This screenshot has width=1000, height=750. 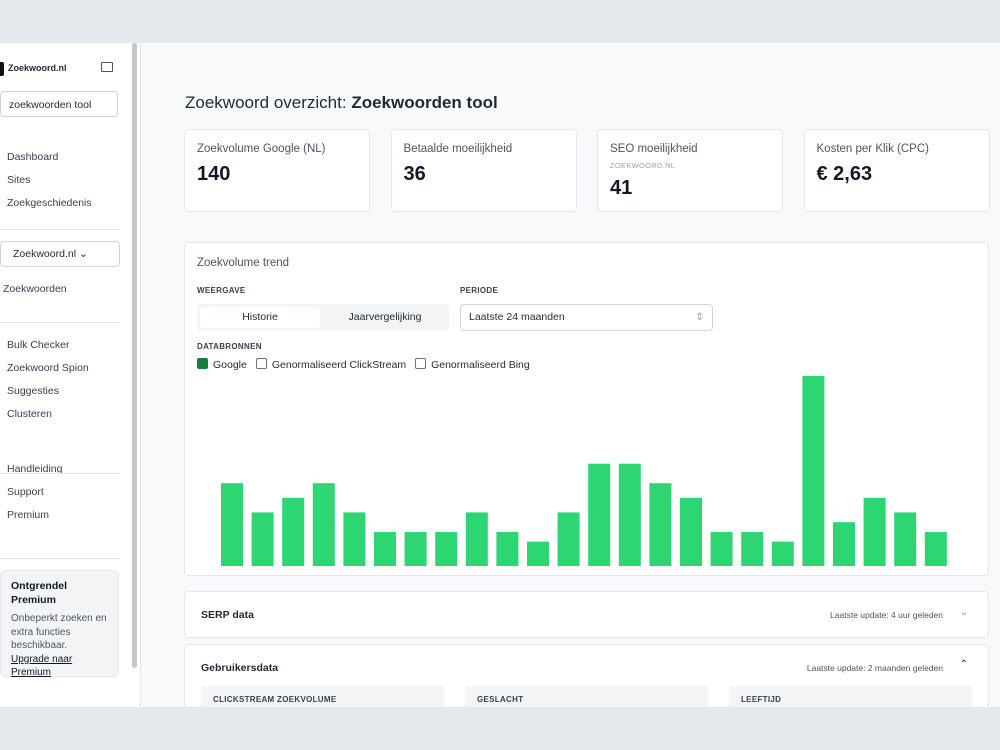 I want to click on column-title: CLICKSTREAM ZOEKVOLUME, so click(x=275, y=699).